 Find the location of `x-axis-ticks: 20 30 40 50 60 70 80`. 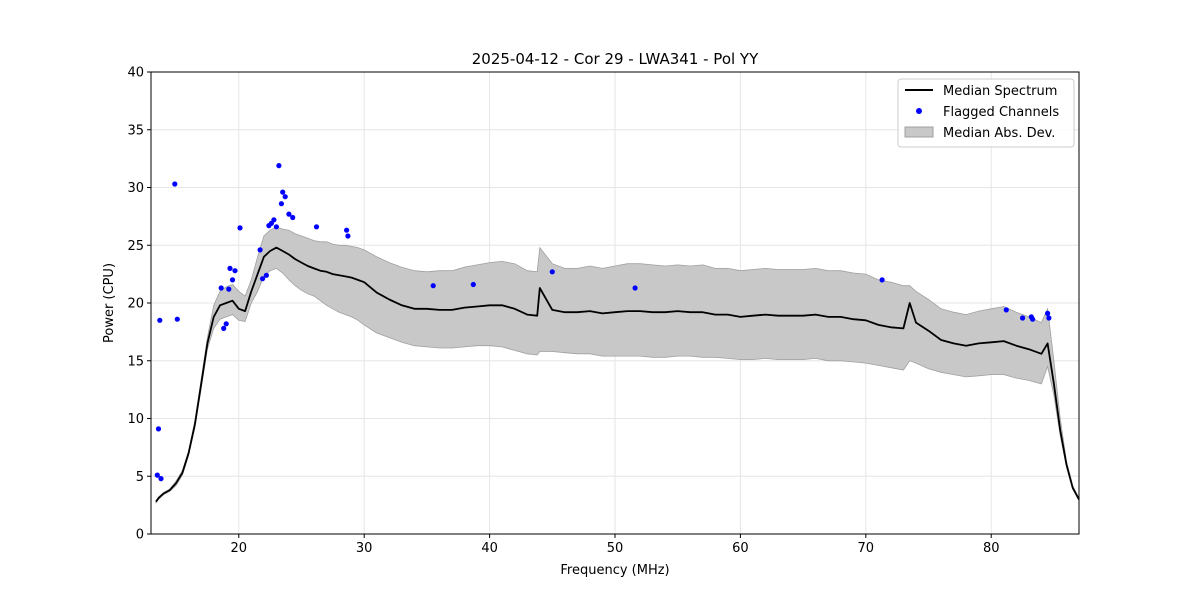

x-axis-ticks: 20 30 40 50 60 70 80 is located at coordinates (615, 545).